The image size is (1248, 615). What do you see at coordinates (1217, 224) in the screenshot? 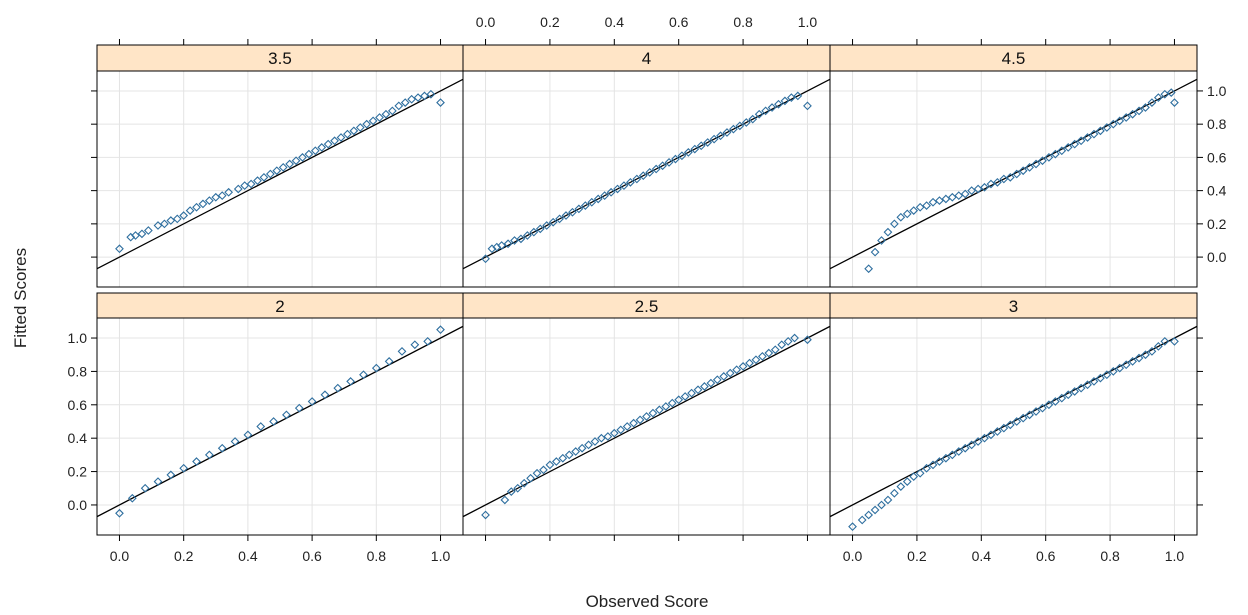
I see `y-tick-label-right: 0.2` at bounding box center [1217, 224].